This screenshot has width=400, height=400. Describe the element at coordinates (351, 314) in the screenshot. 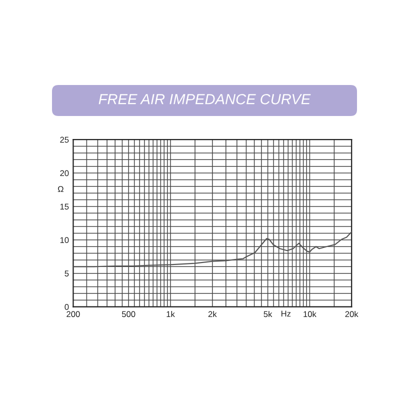

I see `x-tick-label: 20k` at that location.